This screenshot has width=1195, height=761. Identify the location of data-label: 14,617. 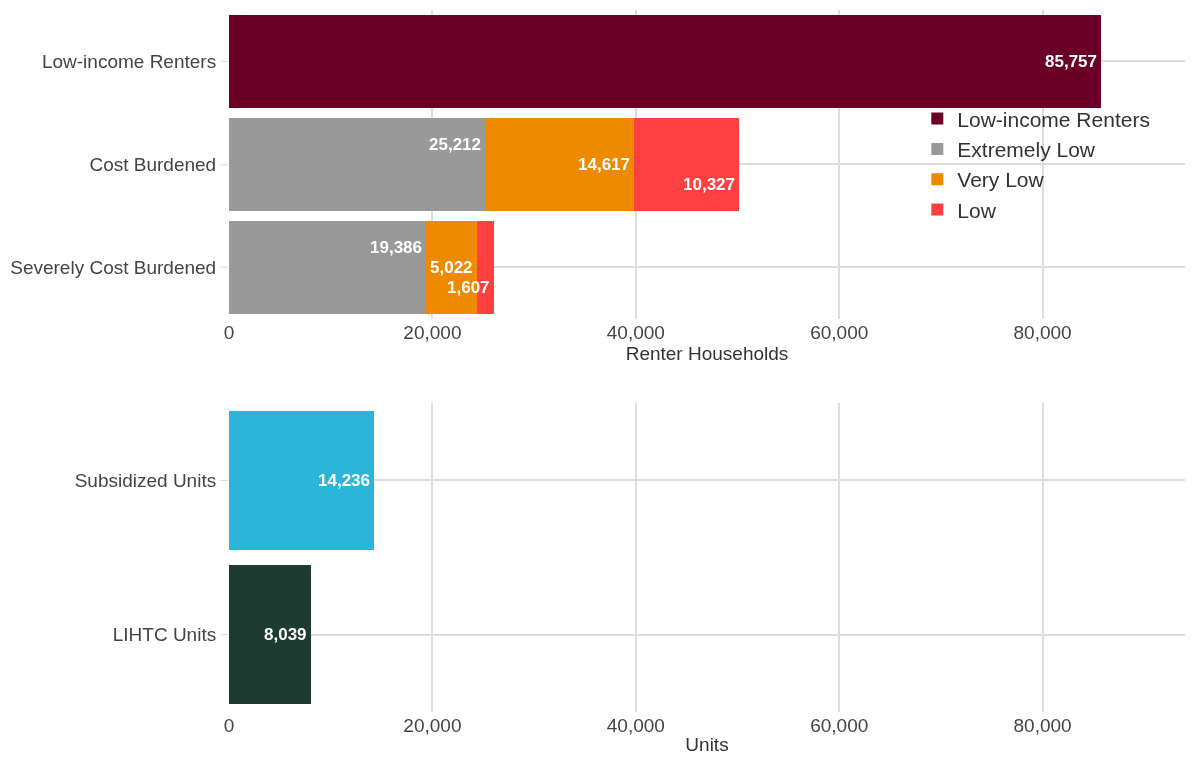
(604, 164).